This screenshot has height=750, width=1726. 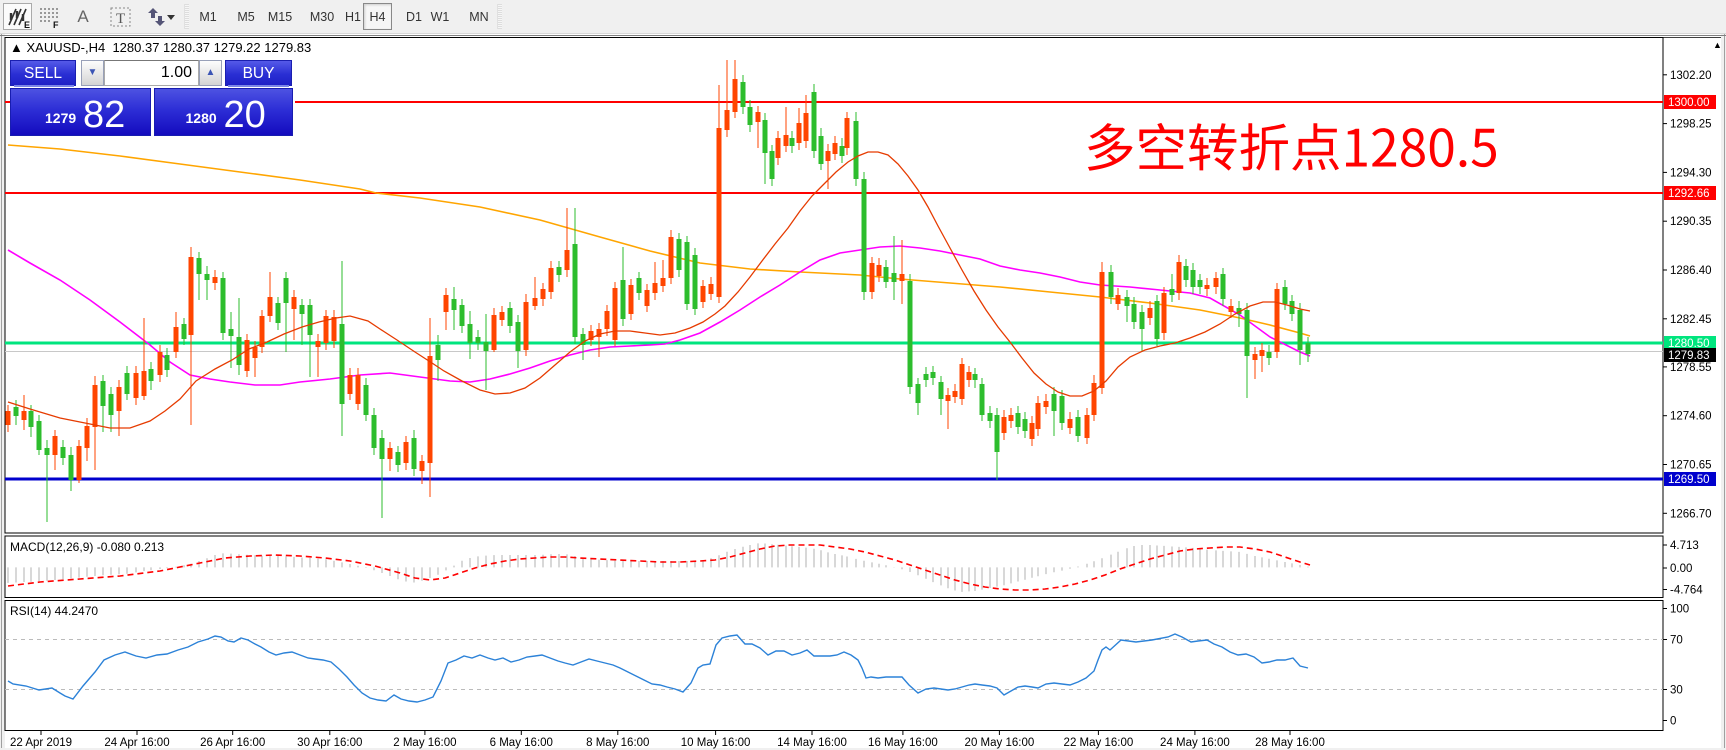 What do you see at coordinates (1691, 466) in the screenshot?
I see `svg-text: 1270.65` at bounding box center [1691, 466].